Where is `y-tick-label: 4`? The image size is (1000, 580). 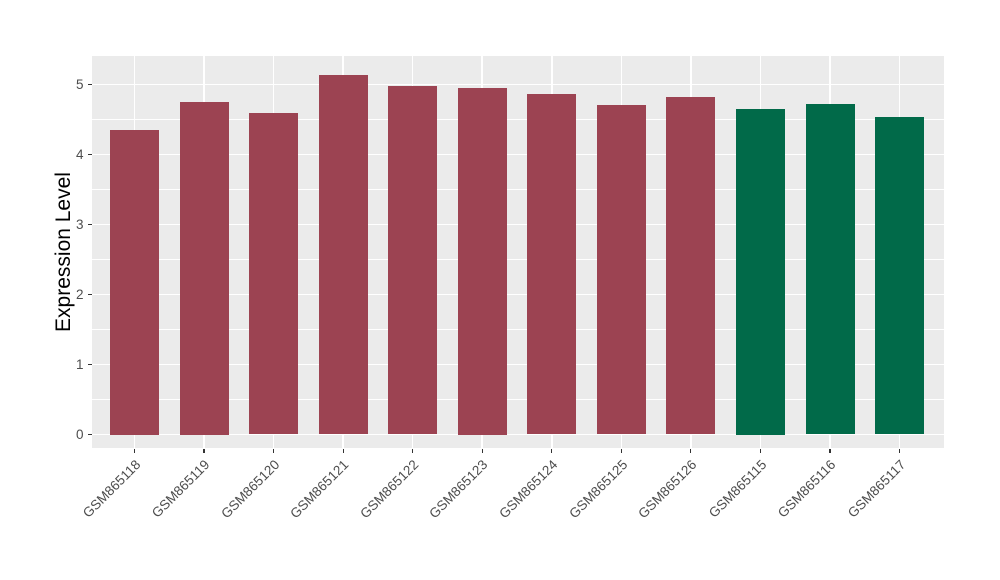 y-tick-label: 4 is located at coordinates (79, 154).